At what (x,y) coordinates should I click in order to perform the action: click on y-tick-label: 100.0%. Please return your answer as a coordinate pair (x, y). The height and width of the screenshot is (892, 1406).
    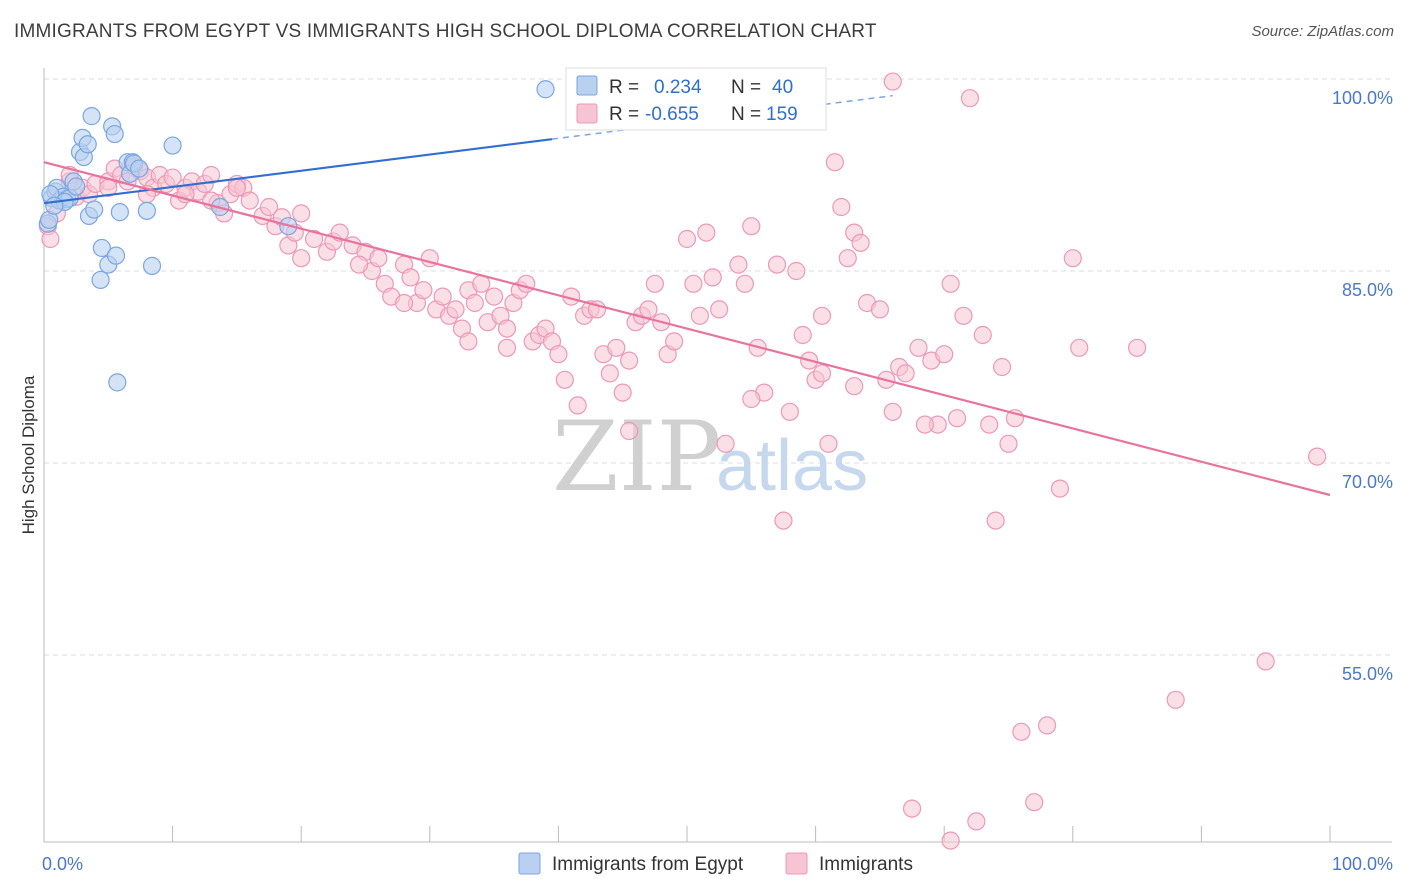
    Looking at the image, I should click on (1362, 98).